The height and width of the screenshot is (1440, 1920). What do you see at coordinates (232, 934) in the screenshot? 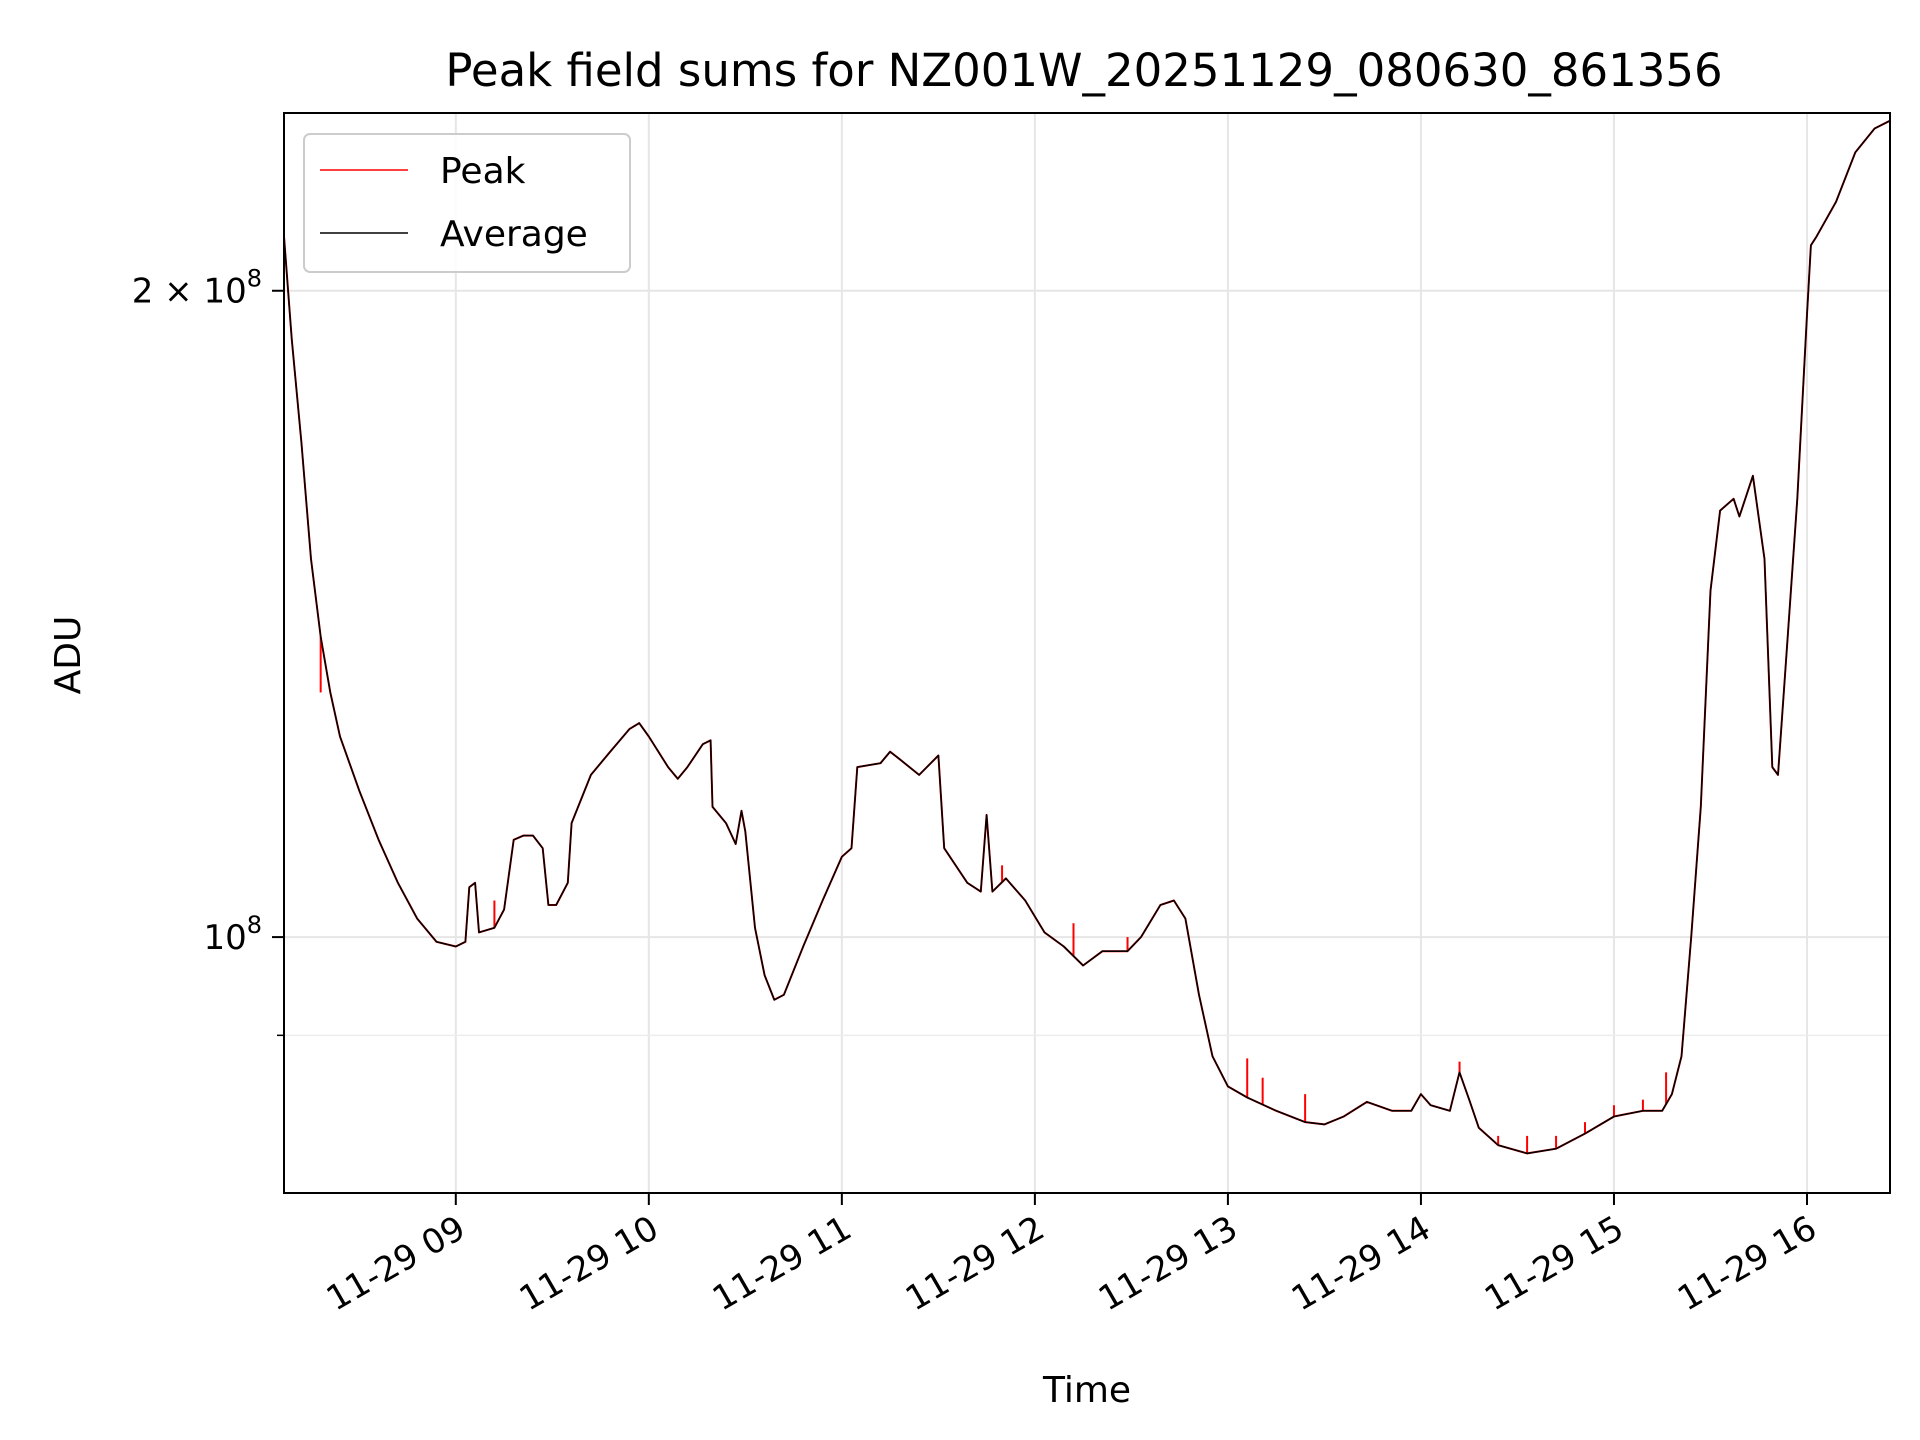
I see `y-tick-label-0: 108` at bounding box center [232, 934].